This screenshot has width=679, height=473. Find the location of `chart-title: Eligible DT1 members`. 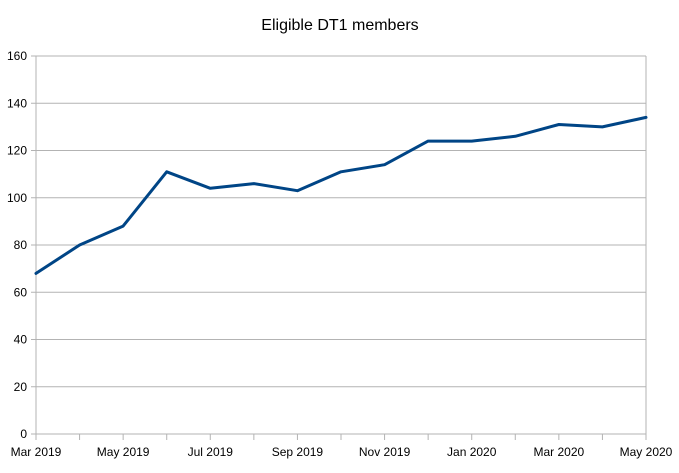

chart-title: Eligible DT1 members is located at coordinates (339, 25).